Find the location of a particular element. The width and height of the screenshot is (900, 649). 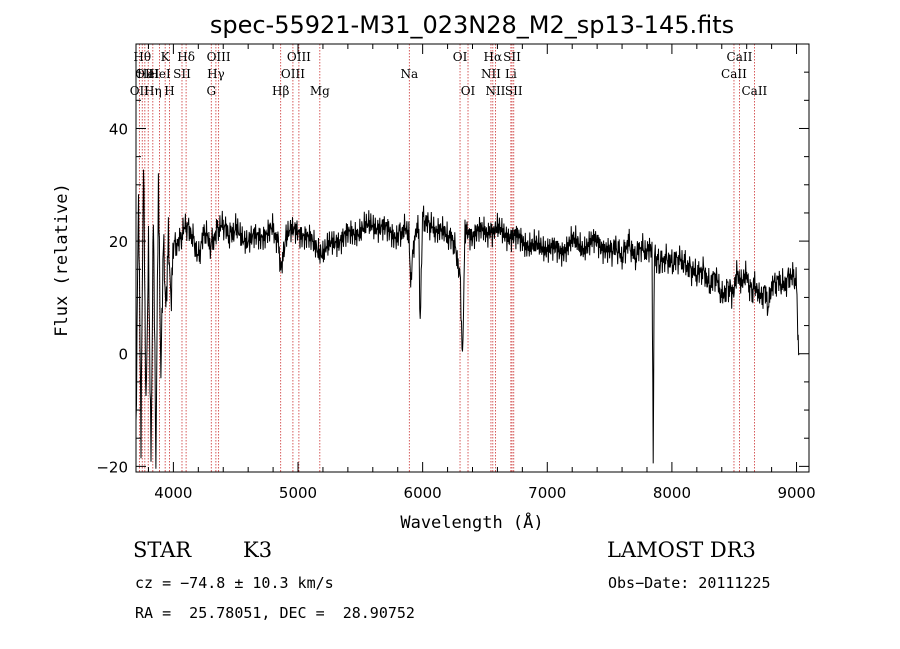

x-axis-label: Wavelength (Å) is located at coordinates (471, 522).